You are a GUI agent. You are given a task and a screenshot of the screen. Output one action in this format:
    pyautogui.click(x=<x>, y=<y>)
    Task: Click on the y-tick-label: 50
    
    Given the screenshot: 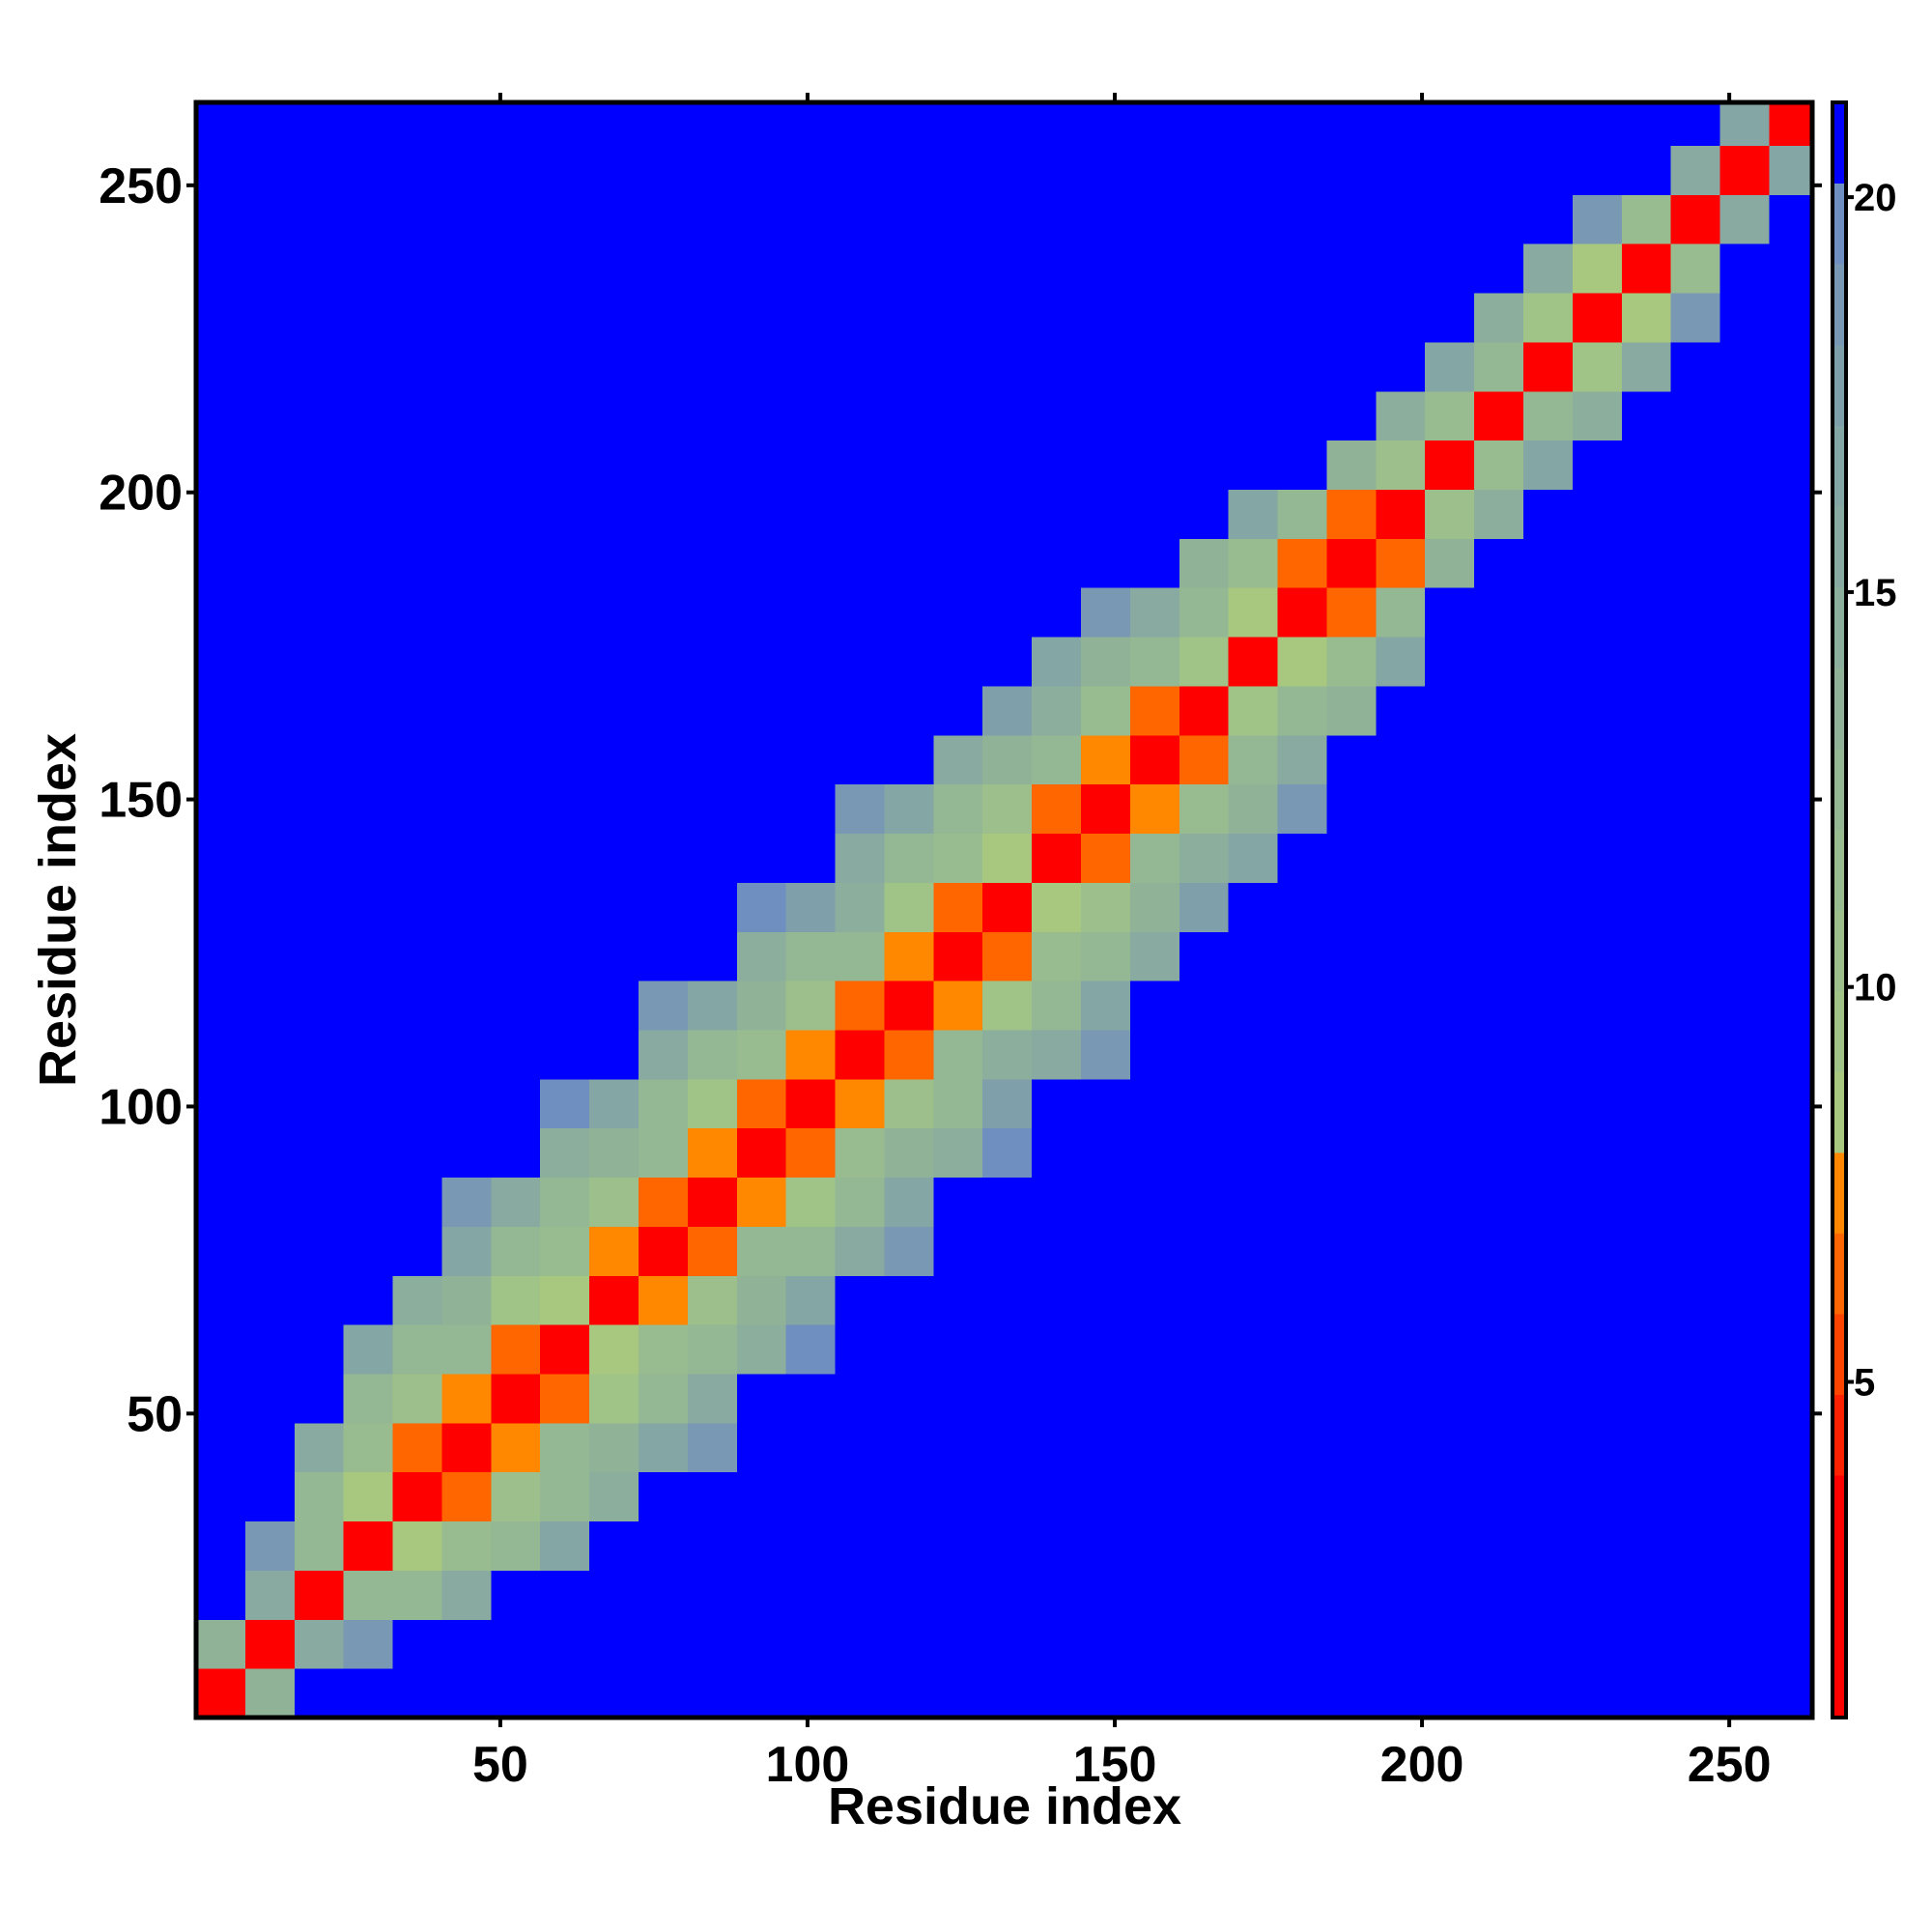 What is the action you would take?
    pyautogui.click(x=155, y=1414)
    